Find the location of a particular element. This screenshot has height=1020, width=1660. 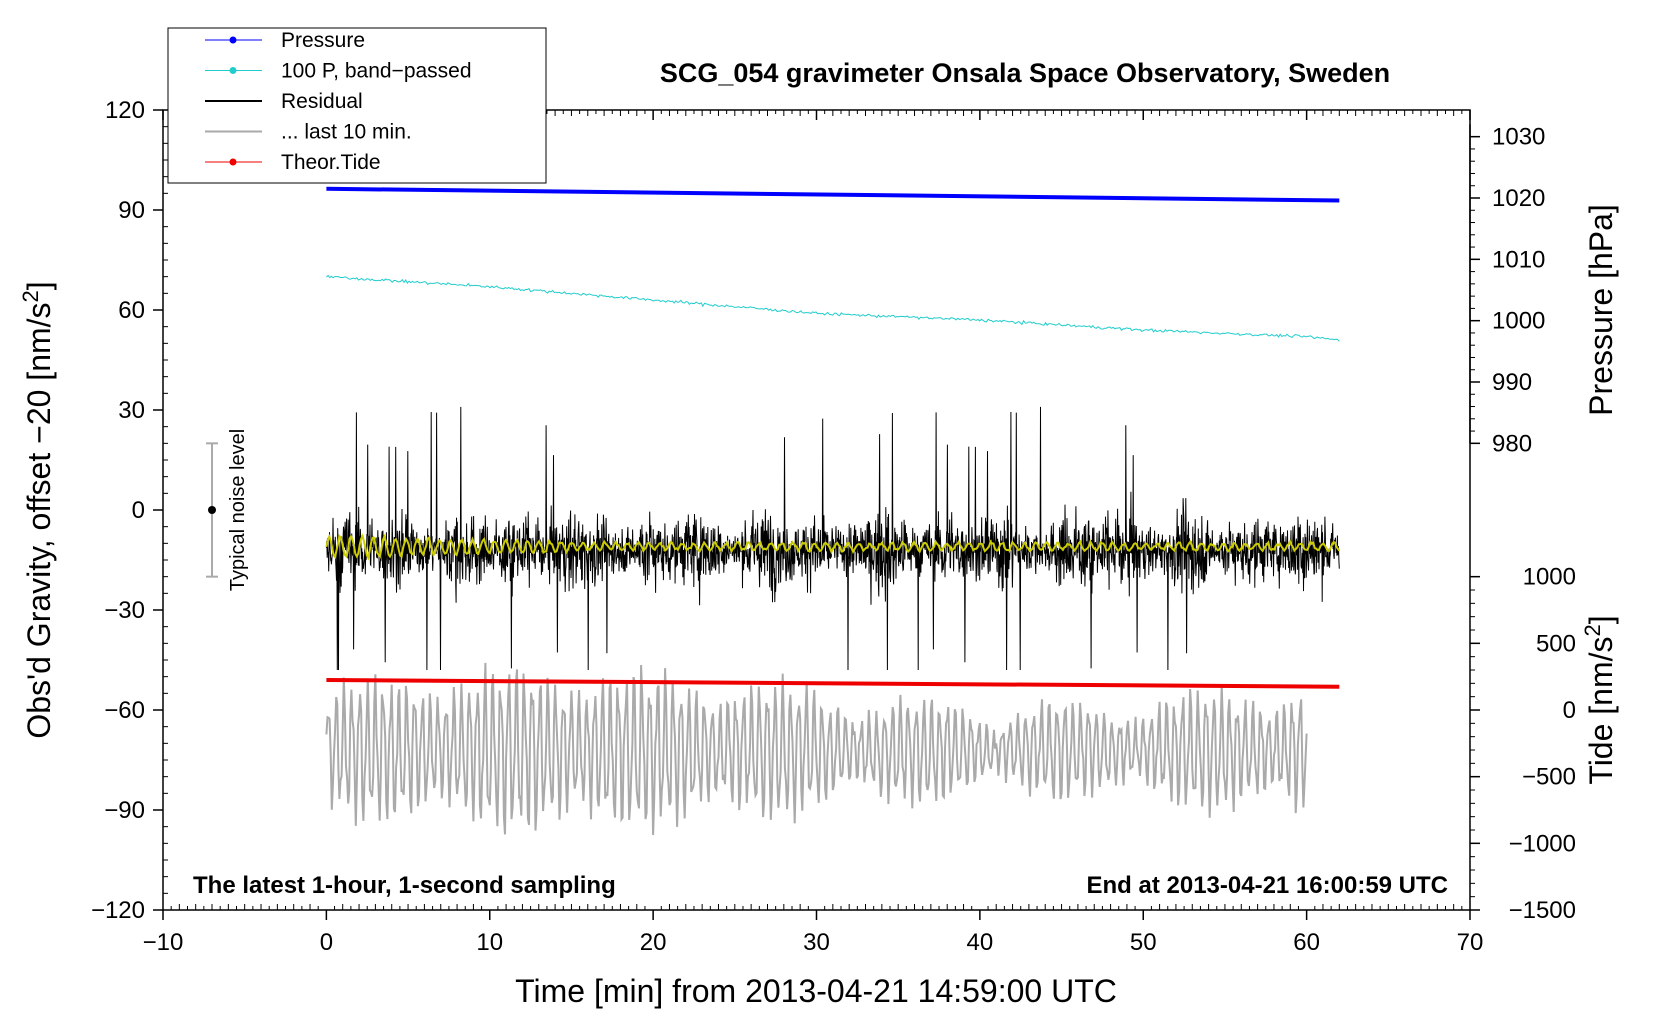

series-last-10-min is located at coordinates (816, 749).